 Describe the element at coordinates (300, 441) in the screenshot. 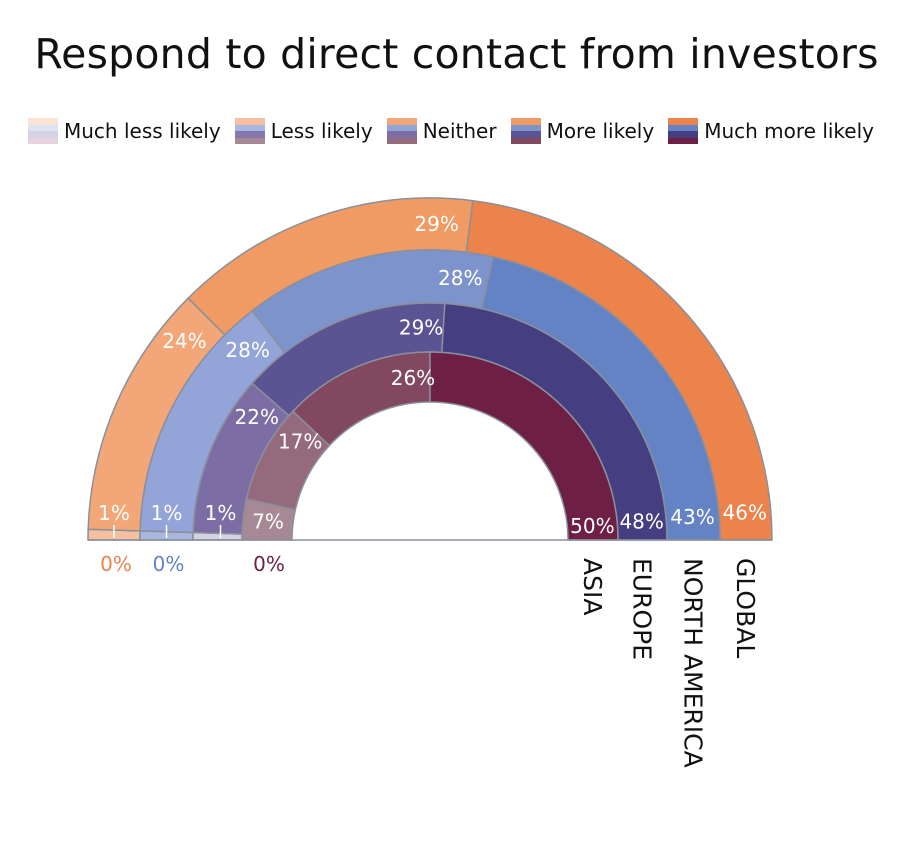

I see `label-asia-neither: 17%` at that location.